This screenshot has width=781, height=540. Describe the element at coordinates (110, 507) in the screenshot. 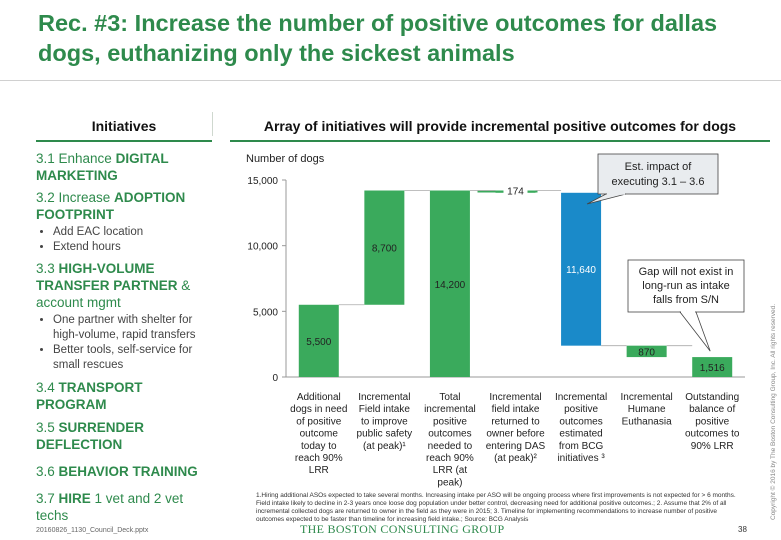

I see `initiative-suffix: 1 vet and 2 vet techs` at that location.